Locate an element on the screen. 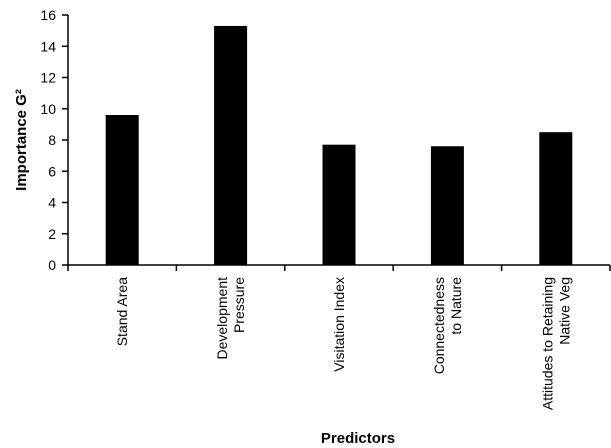  x-category-label-line: Attitudes to Retaining is located at coordinates (547, 343).